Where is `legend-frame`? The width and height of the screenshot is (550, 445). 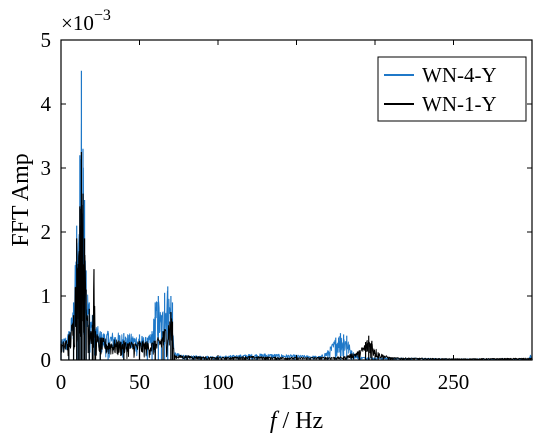 legend-frame is located at coordinates (452, 89).